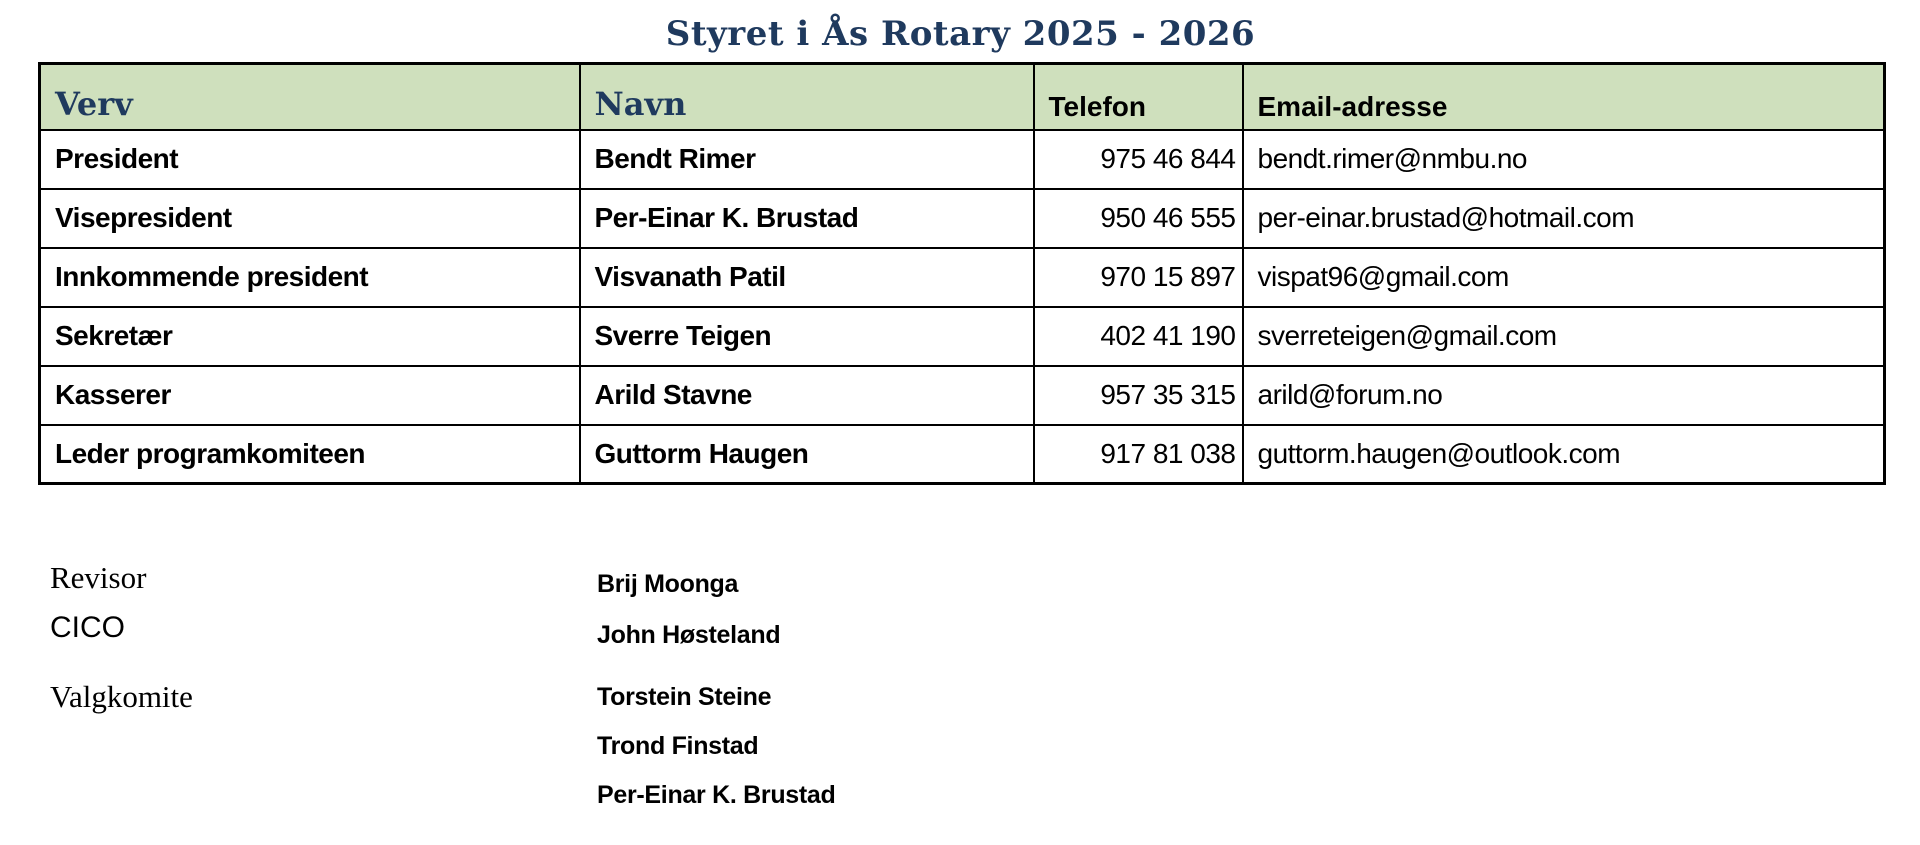  What do you see at coordinates (684, 697) in the screenshot?
I see `role-name: Torstein Steine` at bounding box center [684, 697].